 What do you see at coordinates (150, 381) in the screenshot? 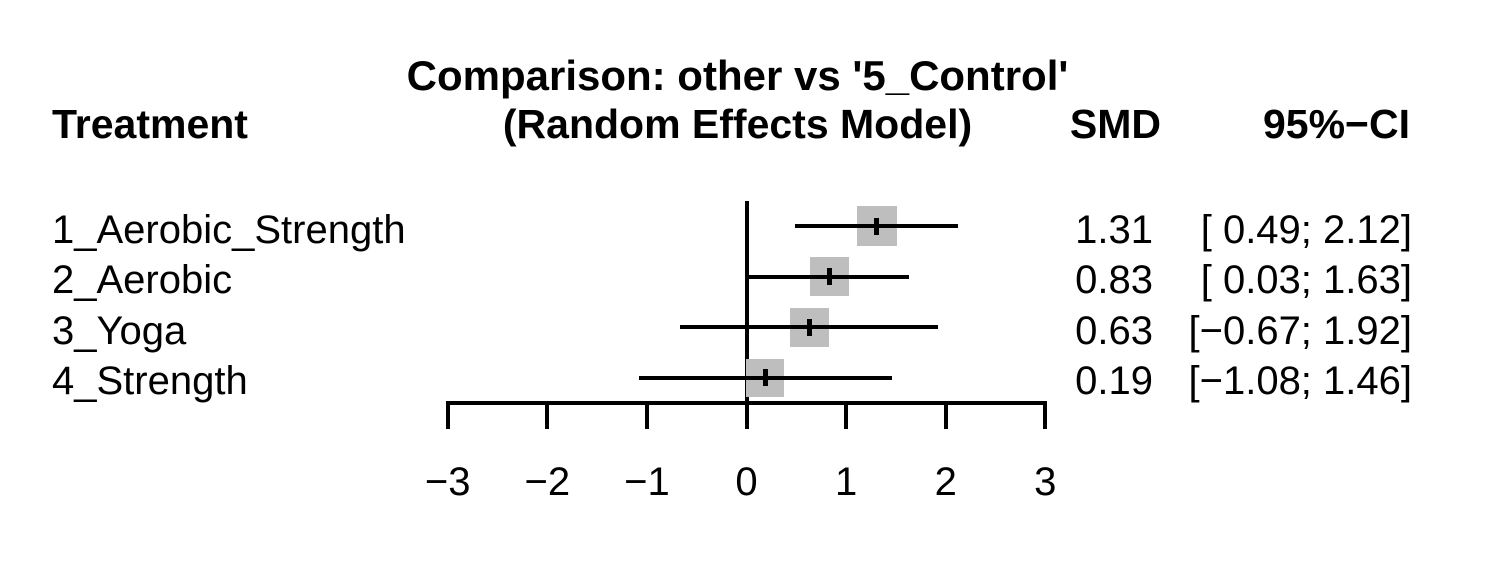
I see `treatment-label: 4_Strength` at bounding box center [150, 381].